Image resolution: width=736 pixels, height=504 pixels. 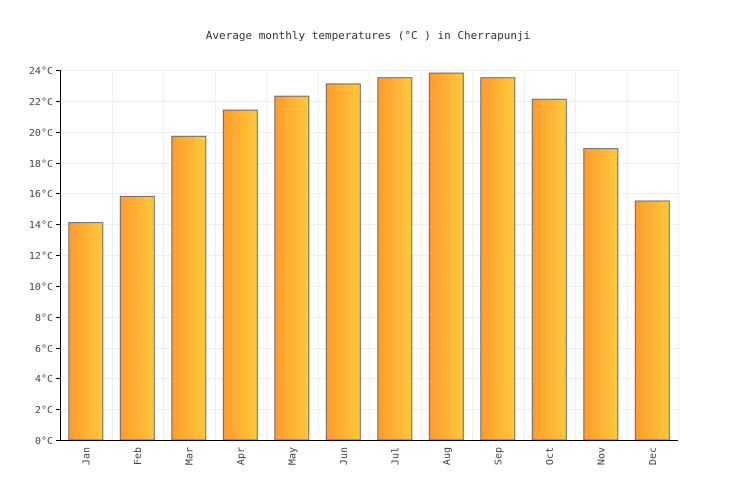 I want to click on y-tick-label: 20°C, so click(x=41, y=133).